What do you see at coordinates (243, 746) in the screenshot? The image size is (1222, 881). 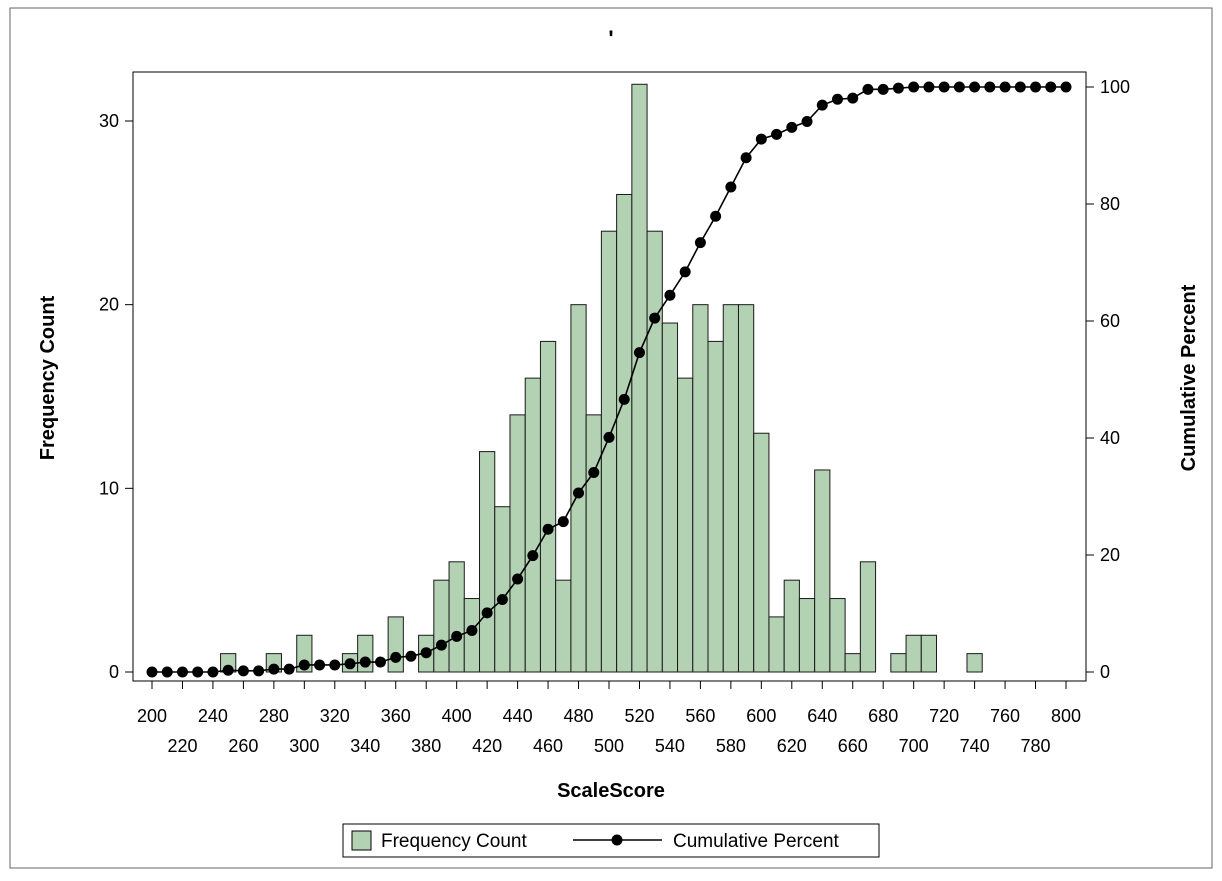 I see `x-tick-label: 260` at bounding box center [243, 746].